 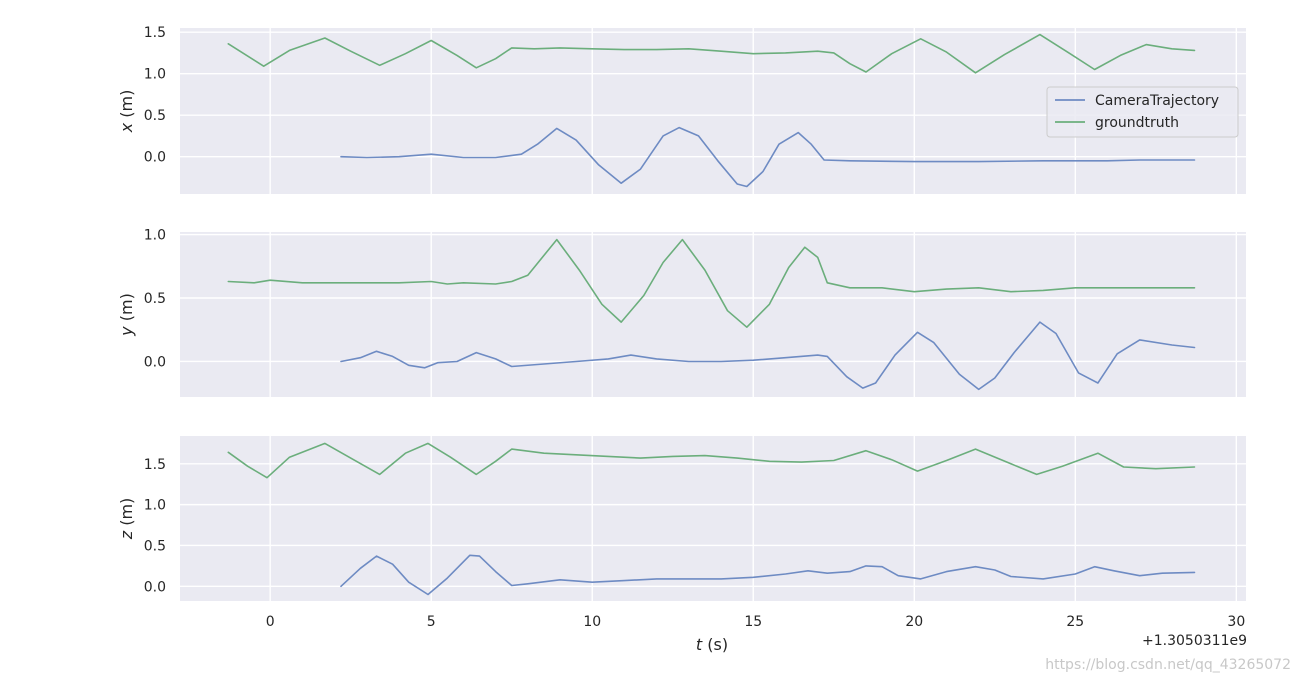 What do you see at coordinates (914, 622) in the screenshot?
I see `x-tick-label: 20` at bounding box center [914, 622].